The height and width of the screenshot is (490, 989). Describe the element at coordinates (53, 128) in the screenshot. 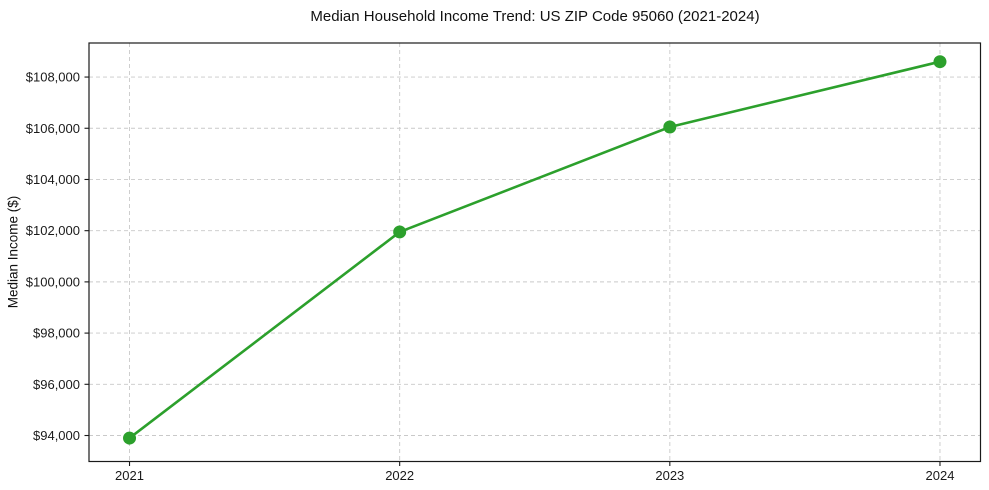

I see `y-tick-label: $106,000` at that location.